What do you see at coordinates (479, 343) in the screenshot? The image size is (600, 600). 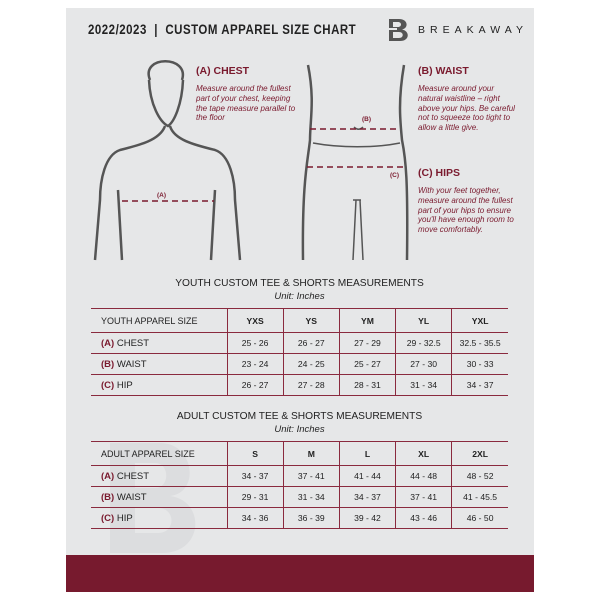 I see `cell: 32.5 - 35.5` at bounding box center [479, 343].